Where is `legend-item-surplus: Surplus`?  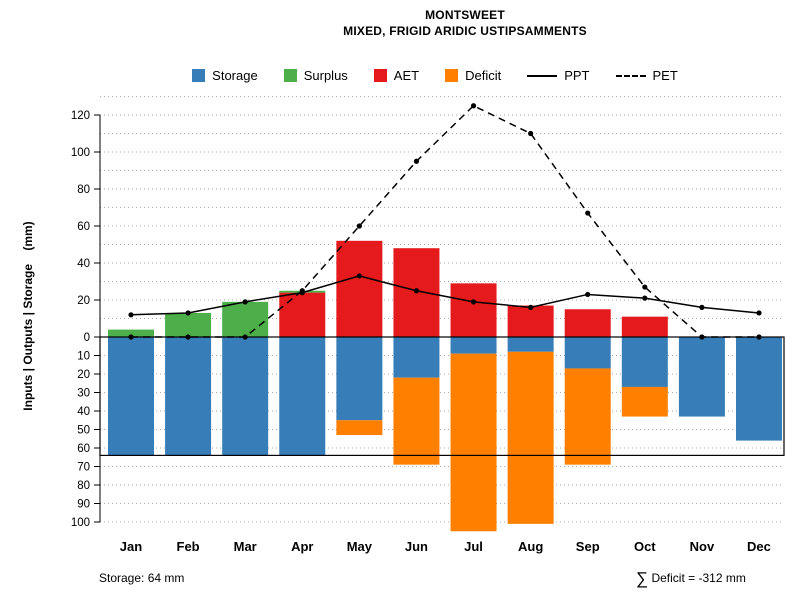
legend-item-surplus: Surplus is located at coordinates (315, 75).